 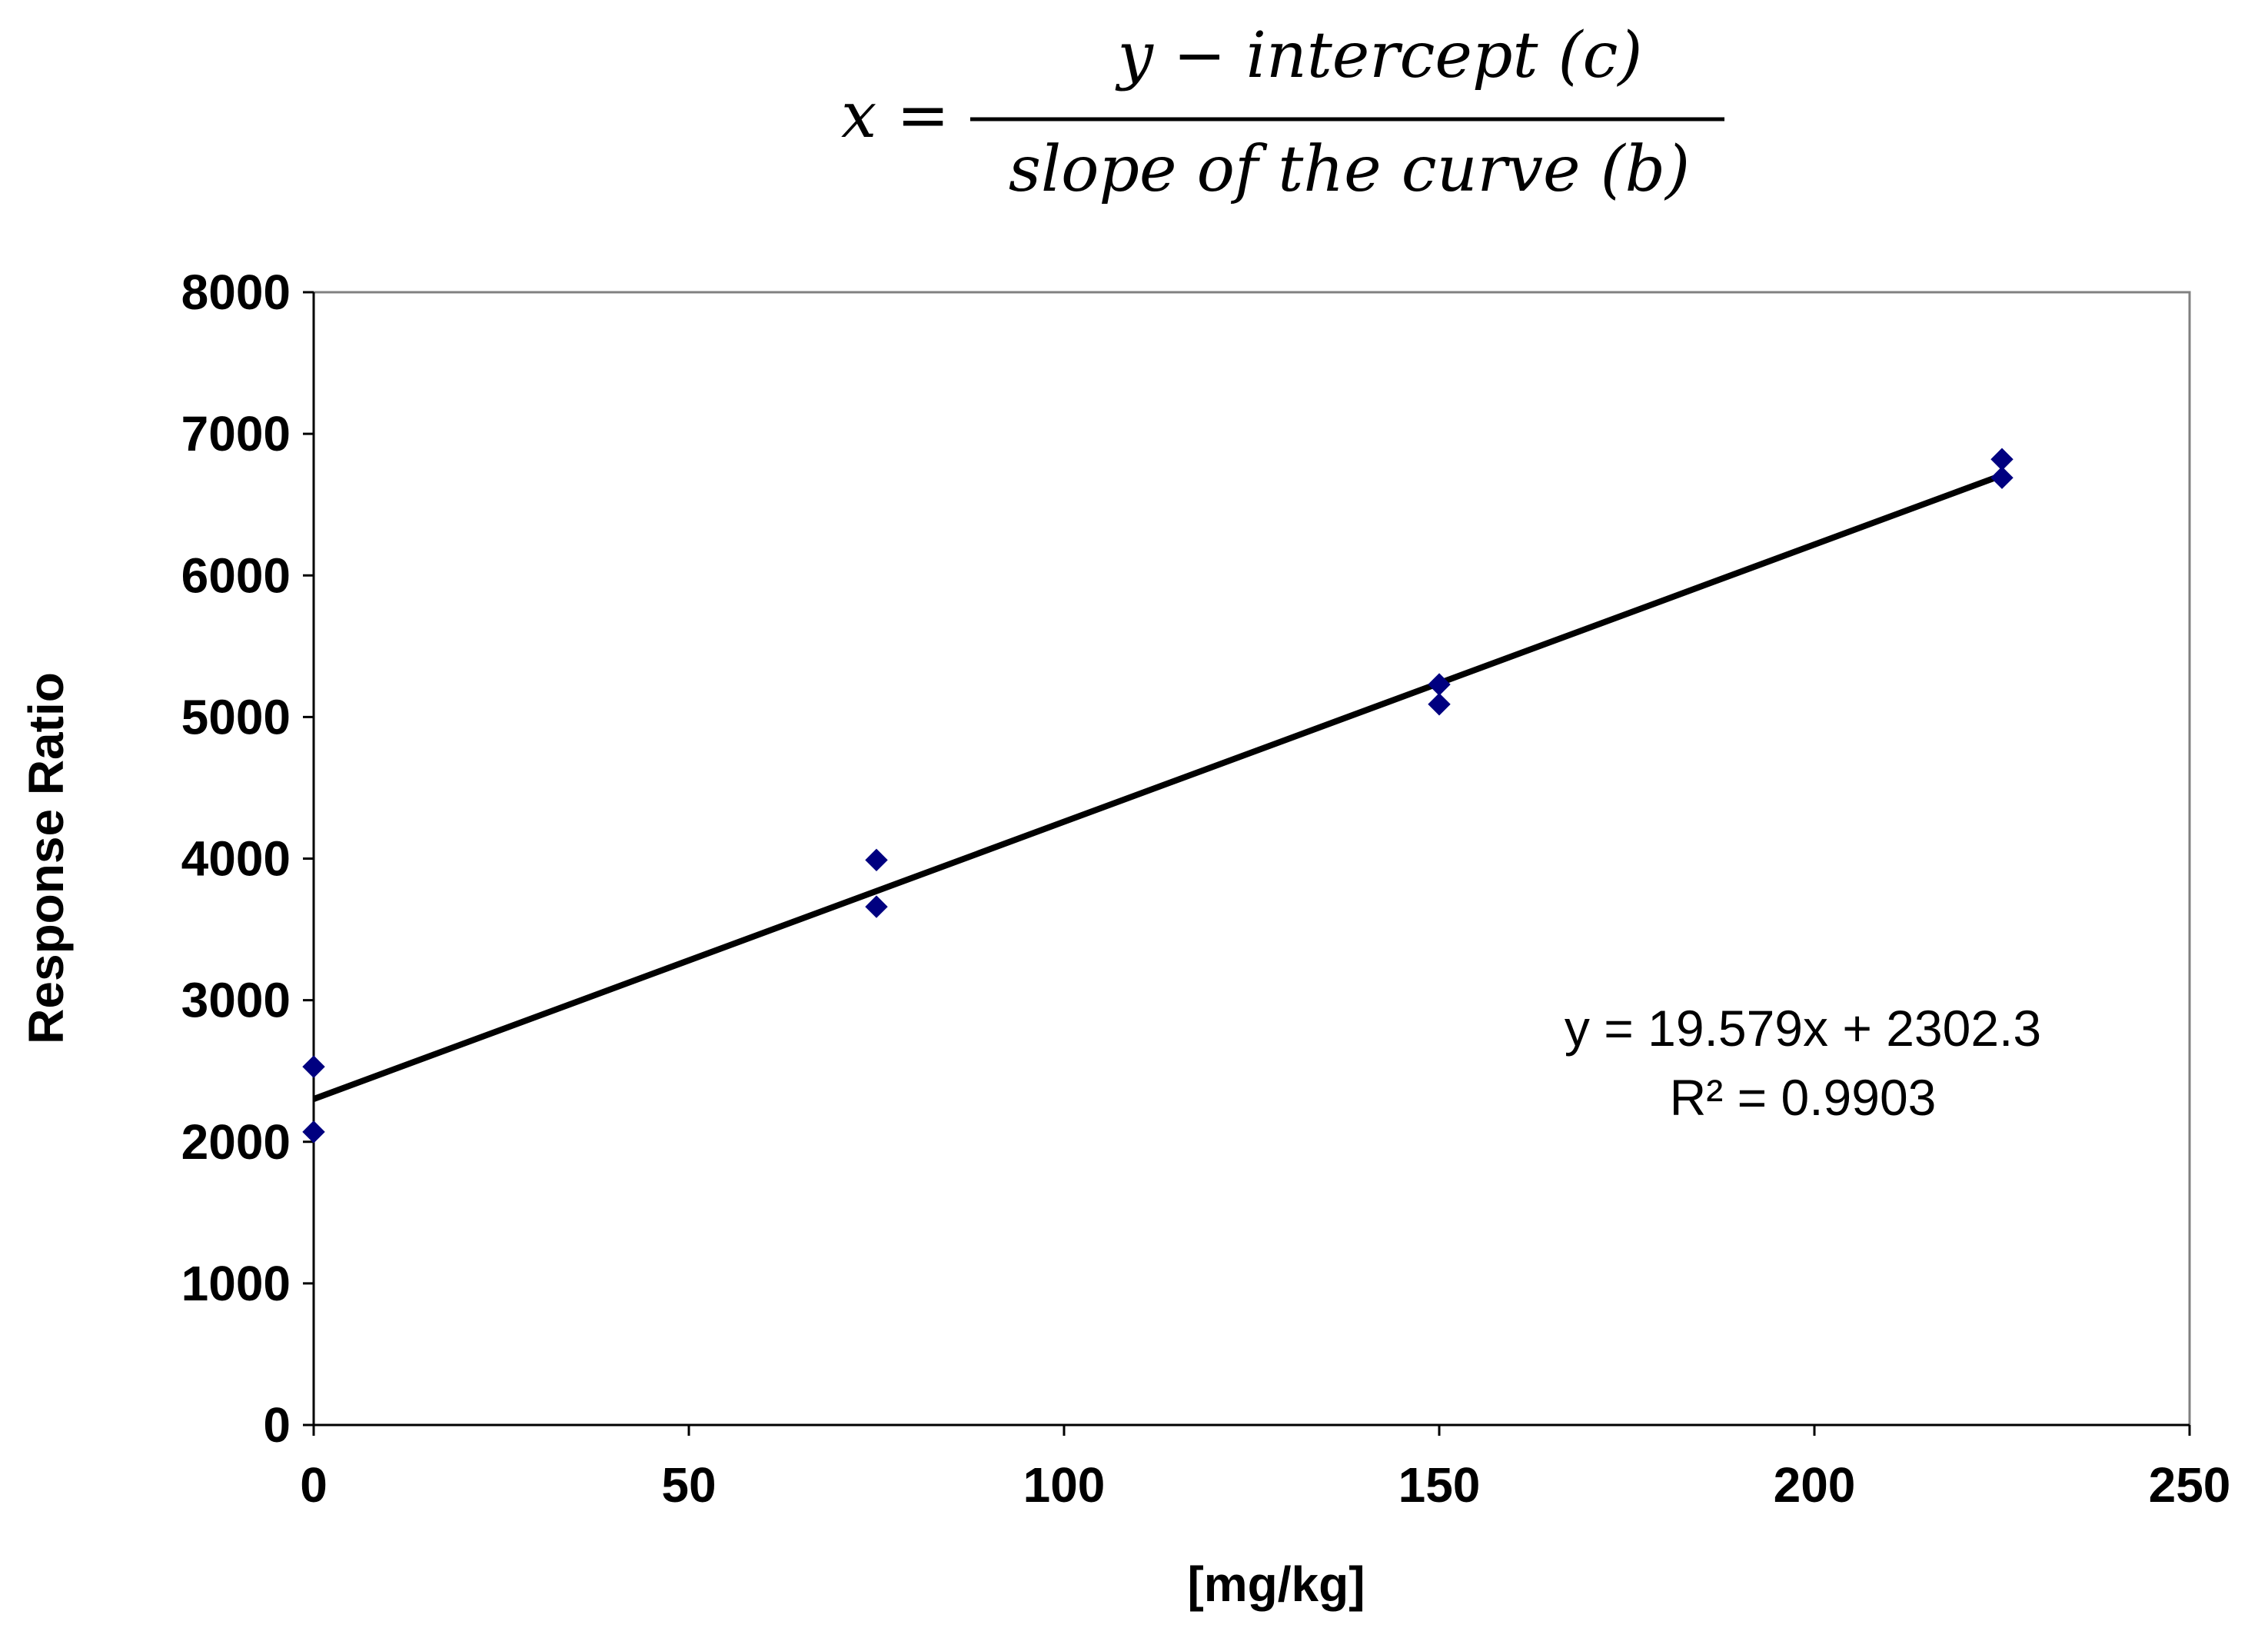 What do you see at coordinates (1064, 1485) in the screenshot?
I see `x-tick-label: 100` at bounding box center [1064, 1485].